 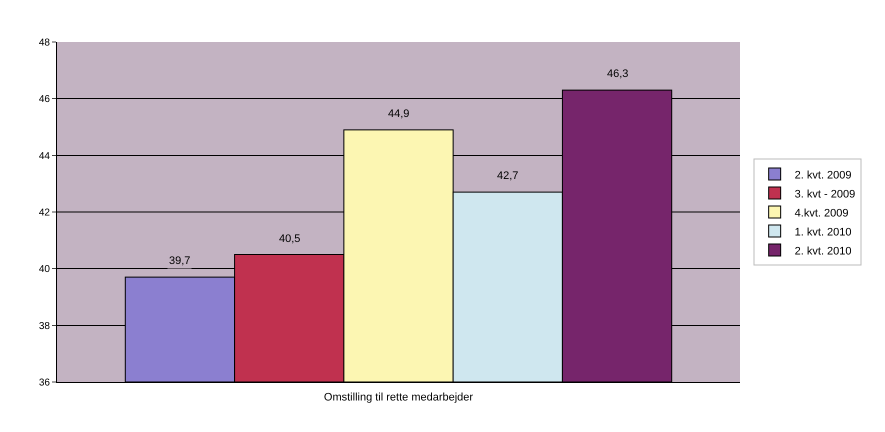 I want to click on data-label: 39,7, so click(x=179, y=261).